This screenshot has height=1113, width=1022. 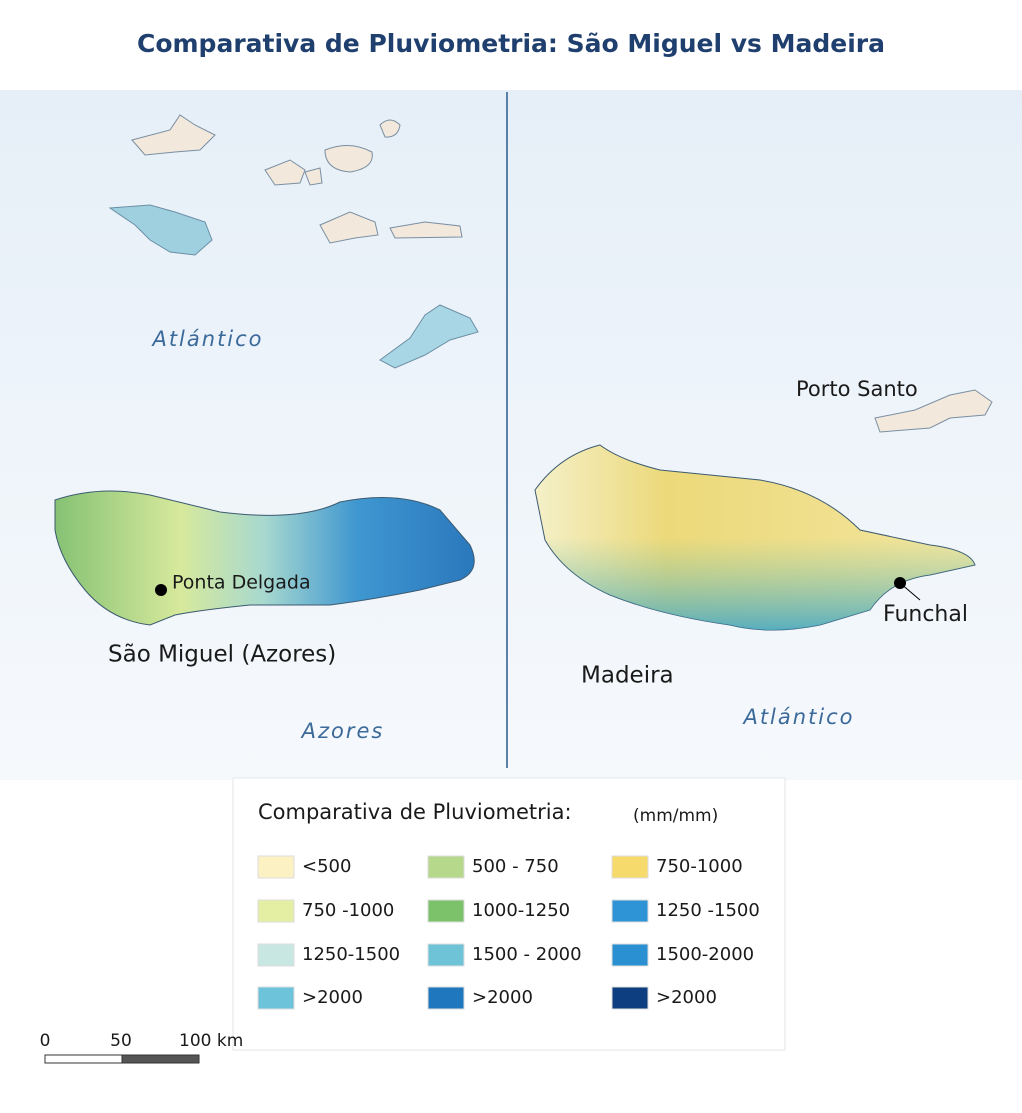 What do you see at coordinates (699, 866) in the screenshot?
I see `legend-label: 750-1000` at bounding box center [699, 866].